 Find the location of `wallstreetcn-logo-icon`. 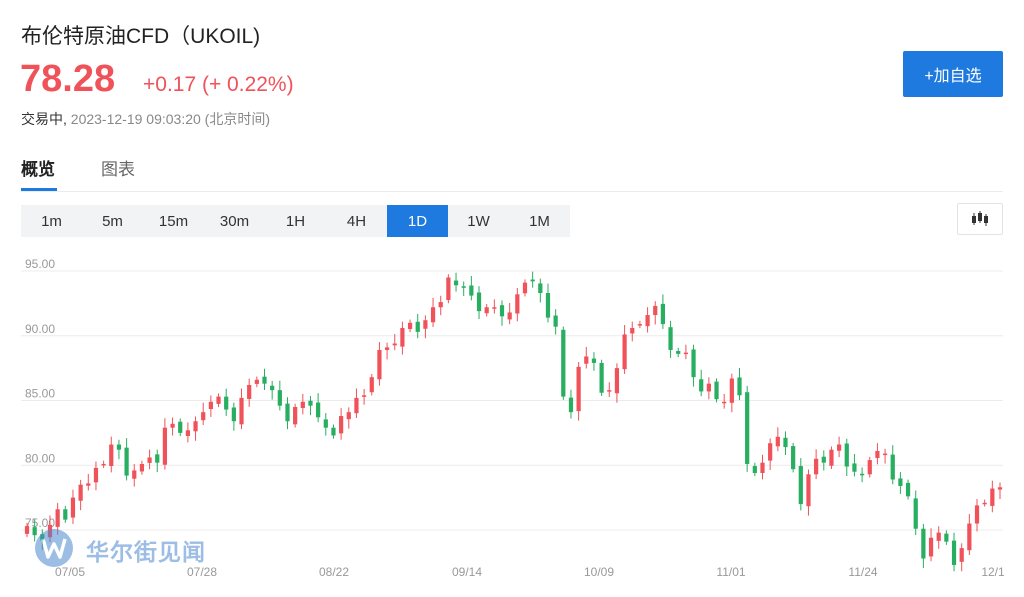

wallstreetcn-logo-icon is located at coordinates (54, 548).